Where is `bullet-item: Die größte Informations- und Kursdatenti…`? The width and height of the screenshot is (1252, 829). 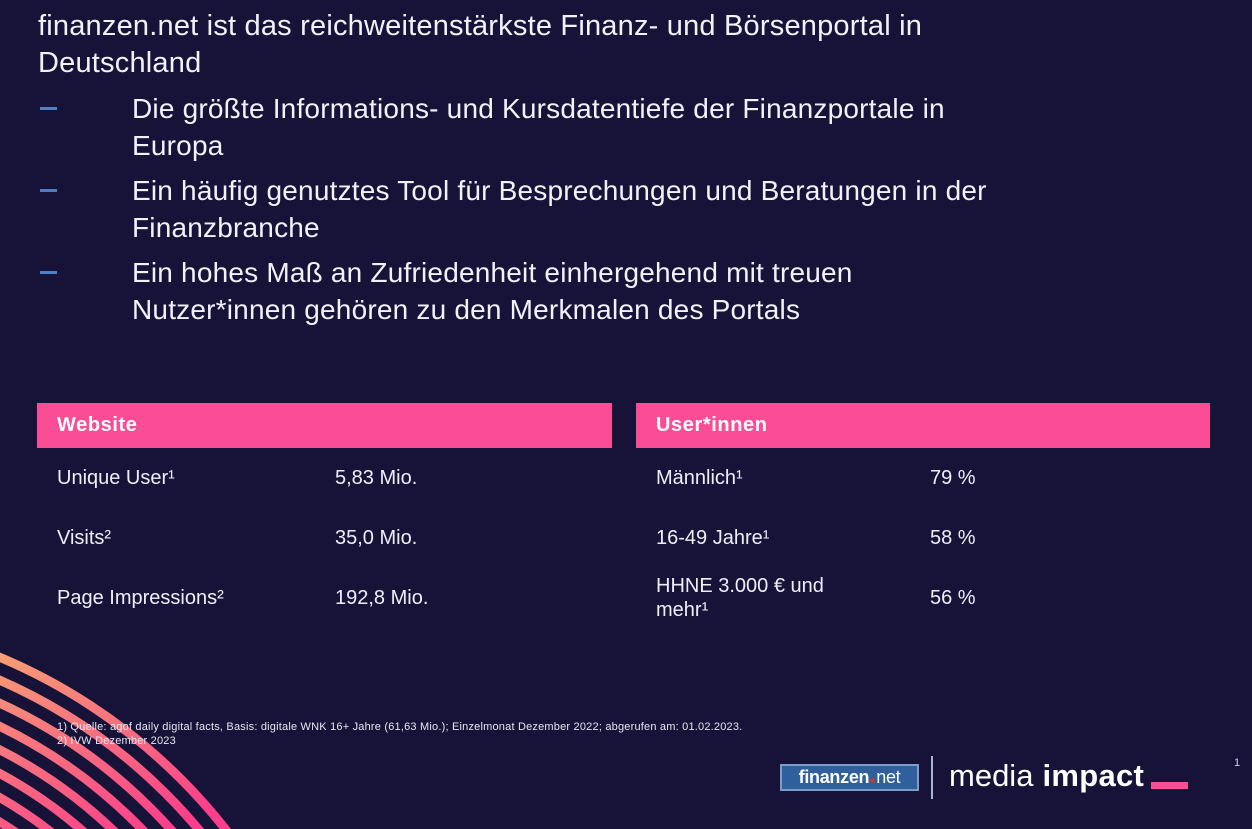
bullet-item: Die größte Informations- und Kursdatenti… is located at coordinates (605, 127).